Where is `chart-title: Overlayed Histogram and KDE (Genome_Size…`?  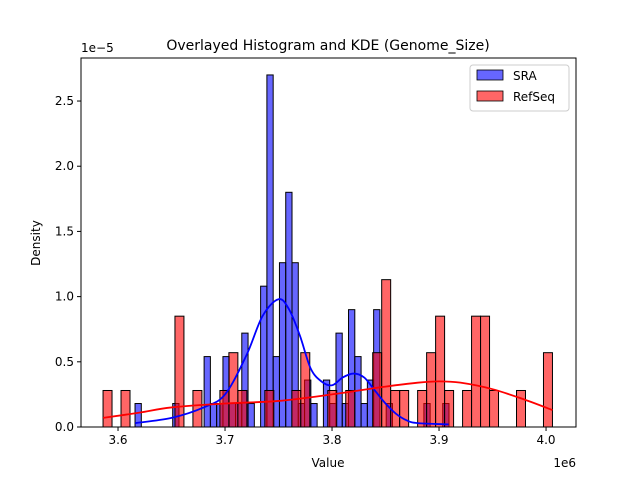 chart-title: Overlayed Histogram and KDE (Genome_Size… is located at coordinates (327, 46).